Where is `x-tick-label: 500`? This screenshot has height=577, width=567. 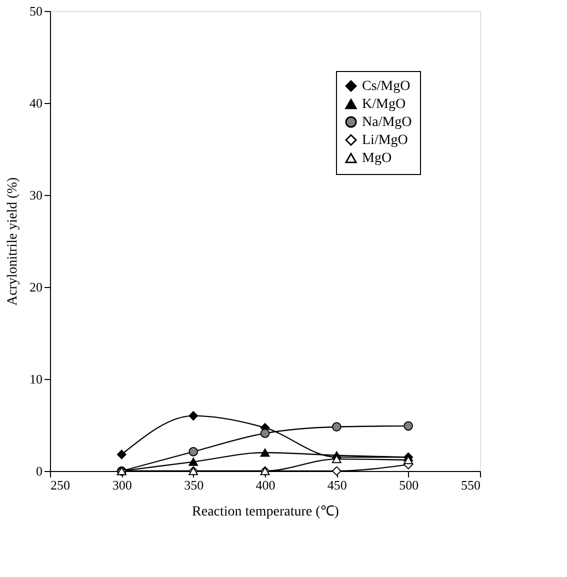
x-tick-label: 500 is located at coordinates (409, 485).